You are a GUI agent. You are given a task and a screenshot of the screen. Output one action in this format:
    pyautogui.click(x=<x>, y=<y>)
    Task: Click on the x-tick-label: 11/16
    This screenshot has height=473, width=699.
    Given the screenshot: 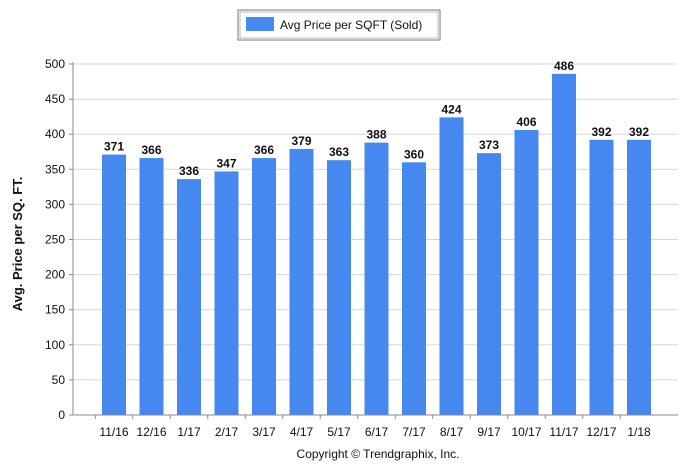 What is the action you would take?
    pyautogui.click(x=113, y=432)
    